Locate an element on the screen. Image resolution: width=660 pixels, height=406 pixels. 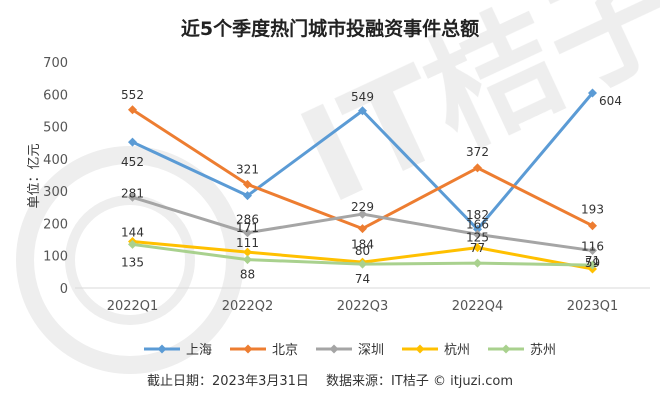
data-label: 604 is located at coordinates (610, 101).